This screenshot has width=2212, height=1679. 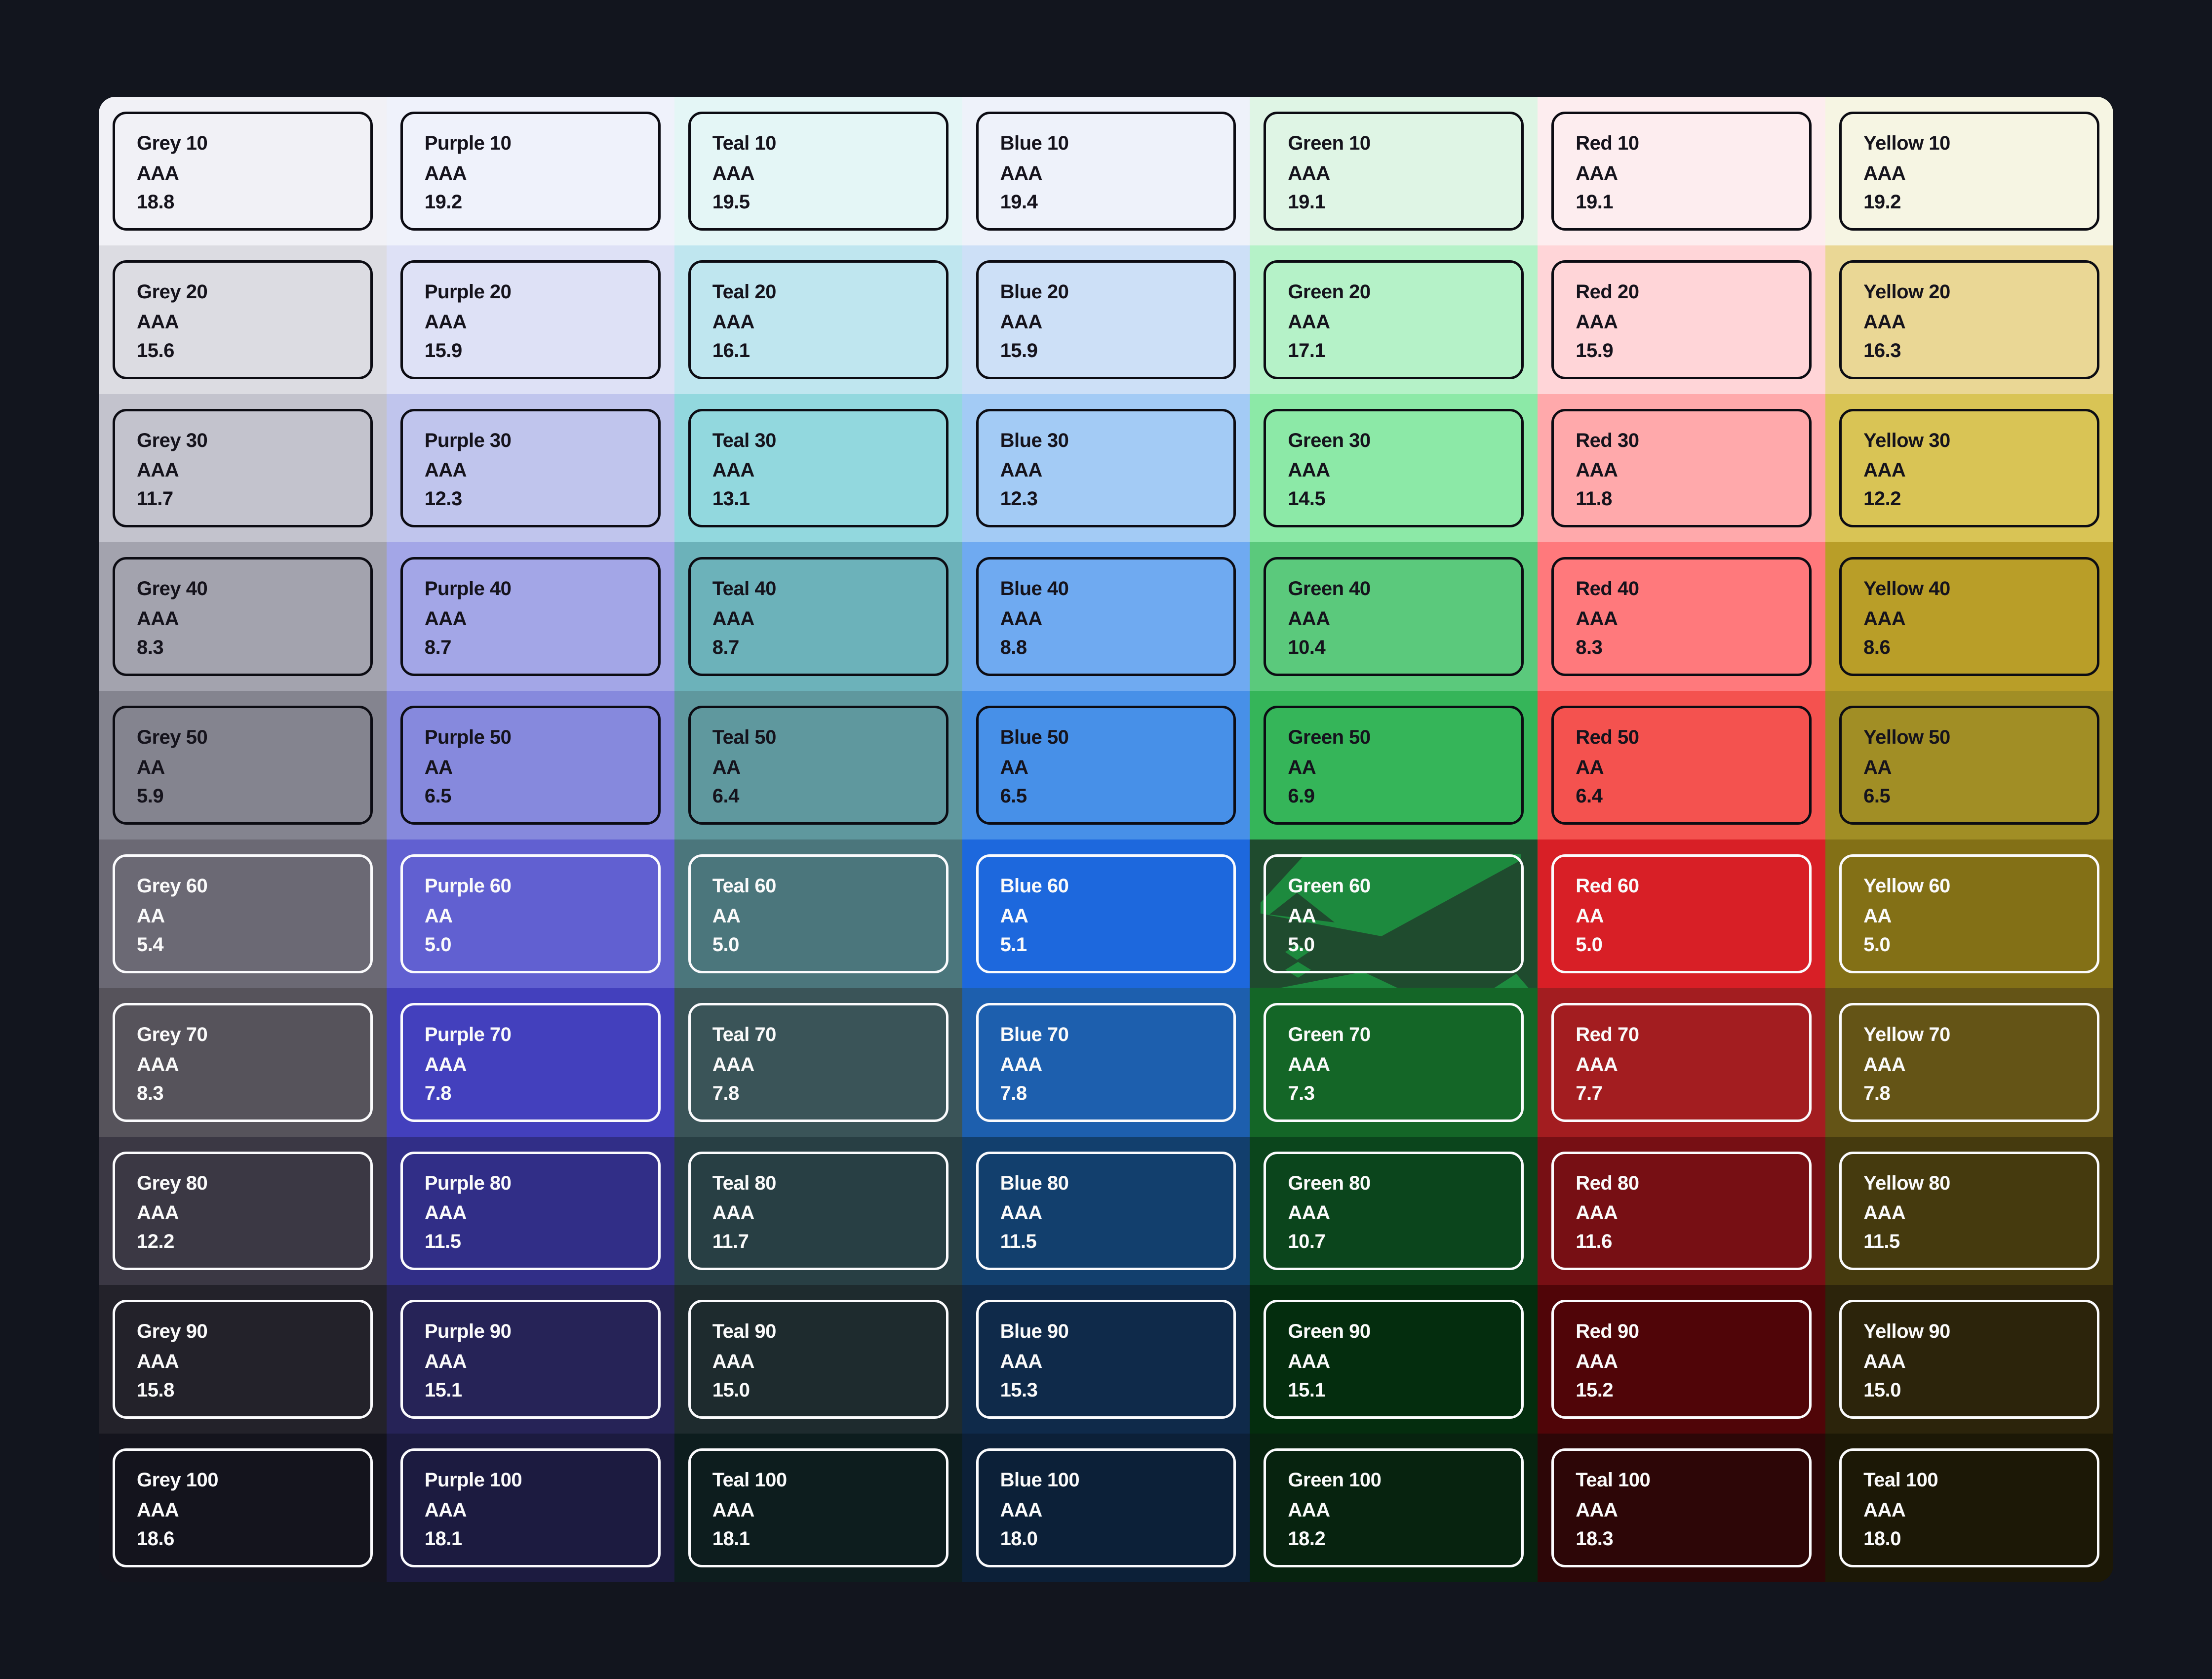 I want to click on swatch-card-red-50: Red 50 AA 6.4, so click(x=1682, y=765).